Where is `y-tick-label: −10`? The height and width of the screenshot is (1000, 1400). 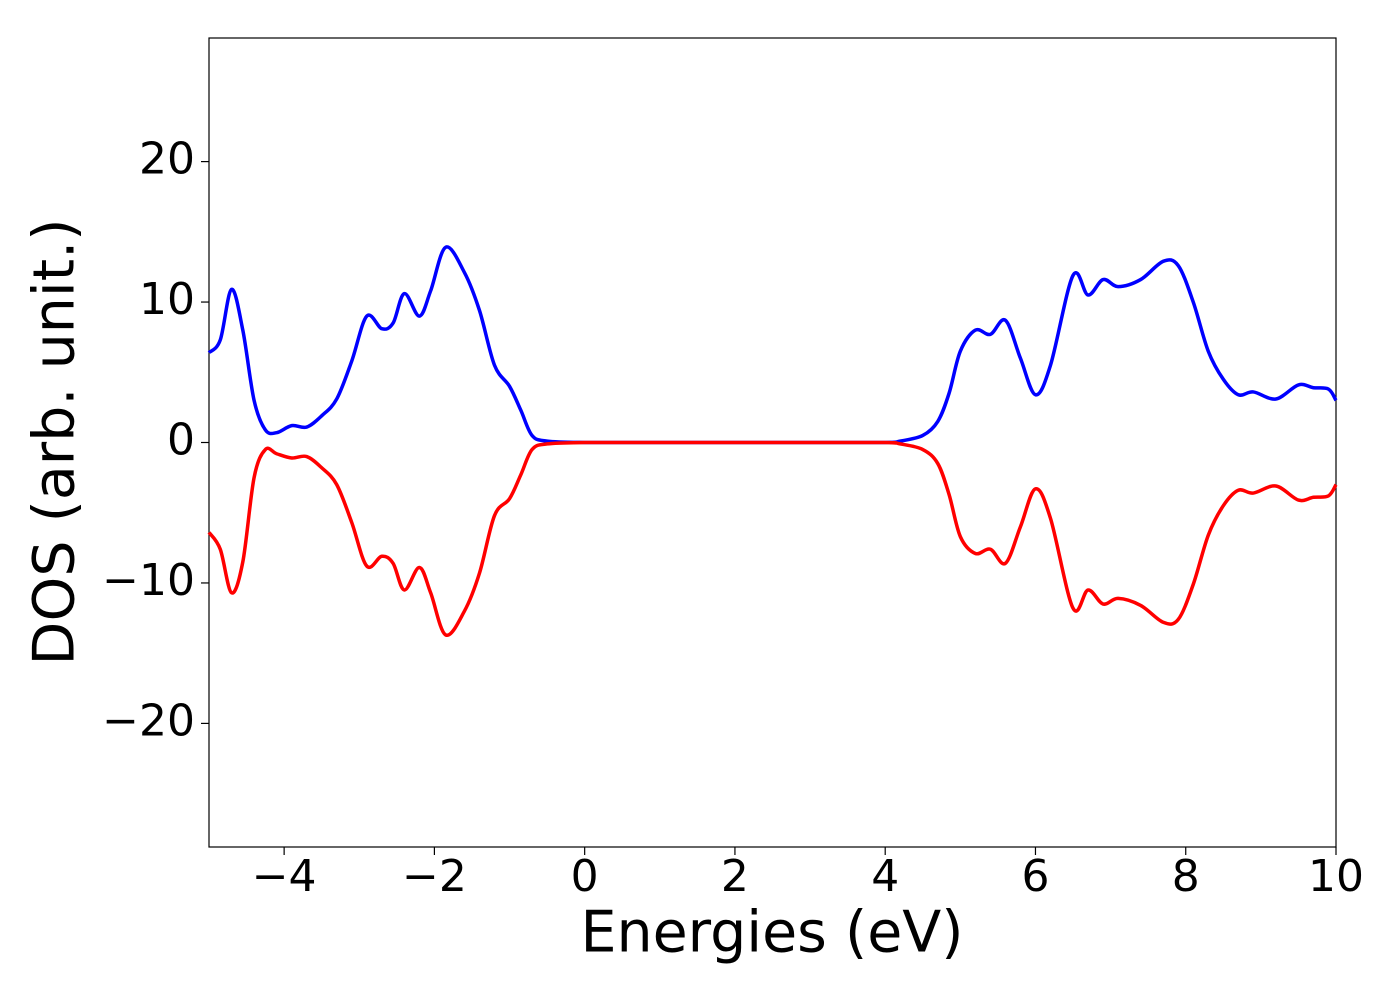 y-tick-label: −10 is located at coordinates (148, 580).